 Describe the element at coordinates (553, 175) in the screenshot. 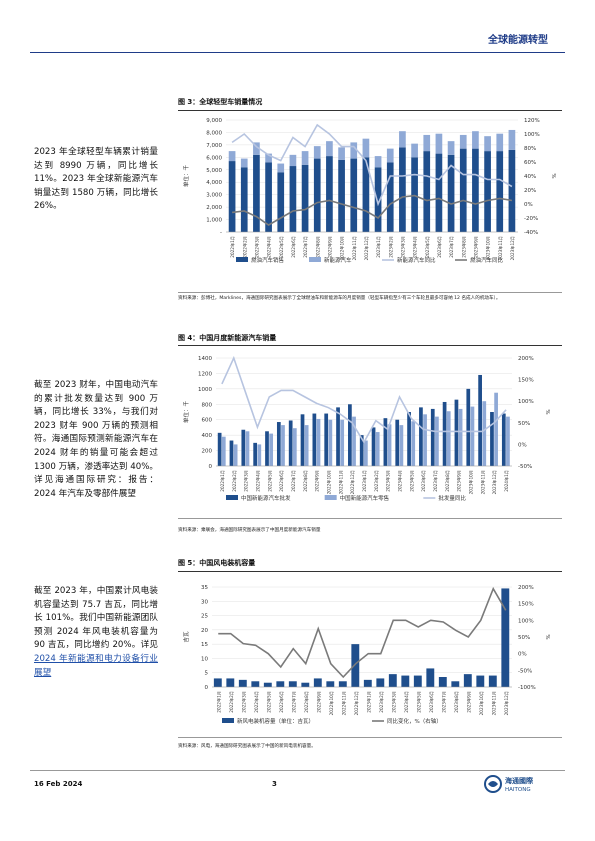

I see `y2-axis-label: %` at that location.